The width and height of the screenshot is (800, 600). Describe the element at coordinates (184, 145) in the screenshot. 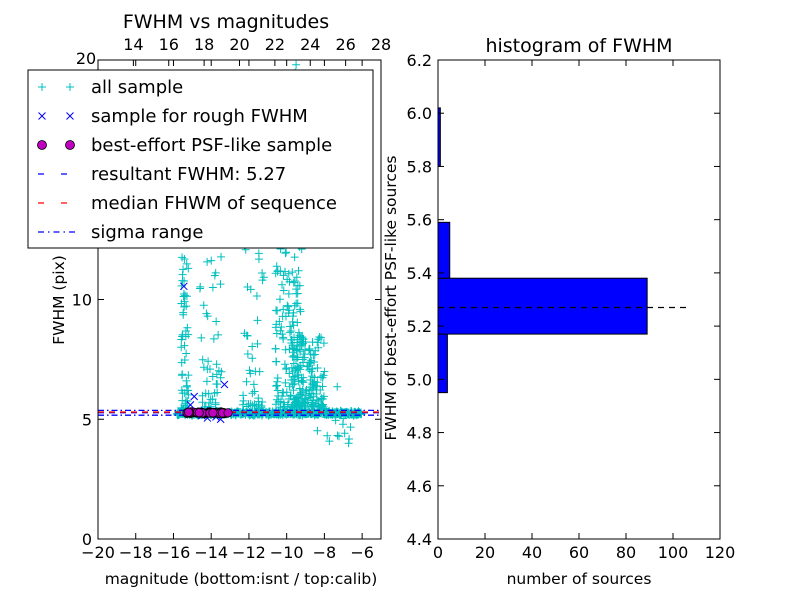

I see `legend-entry: best-effort PSF-like sample` at that location.